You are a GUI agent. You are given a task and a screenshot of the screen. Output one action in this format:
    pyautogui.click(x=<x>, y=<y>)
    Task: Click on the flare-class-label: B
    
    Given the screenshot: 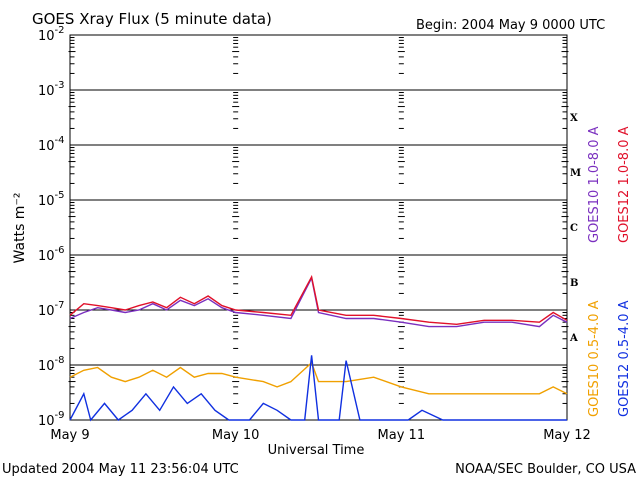 What is the action you would take?
    pyautogui.click(x=574, y=283)
    